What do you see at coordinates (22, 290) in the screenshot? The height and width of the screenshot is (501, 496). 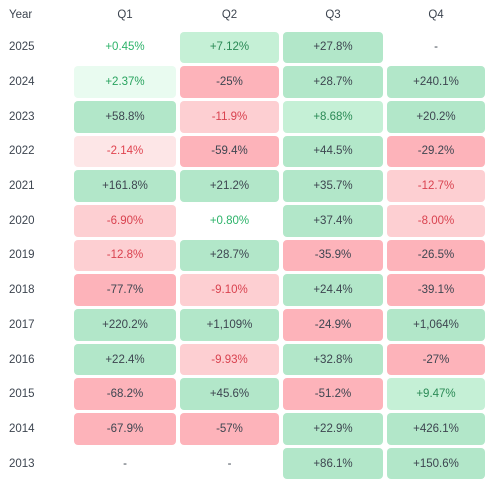 I see `year-label: 2018` at bounding box center [22, 290].